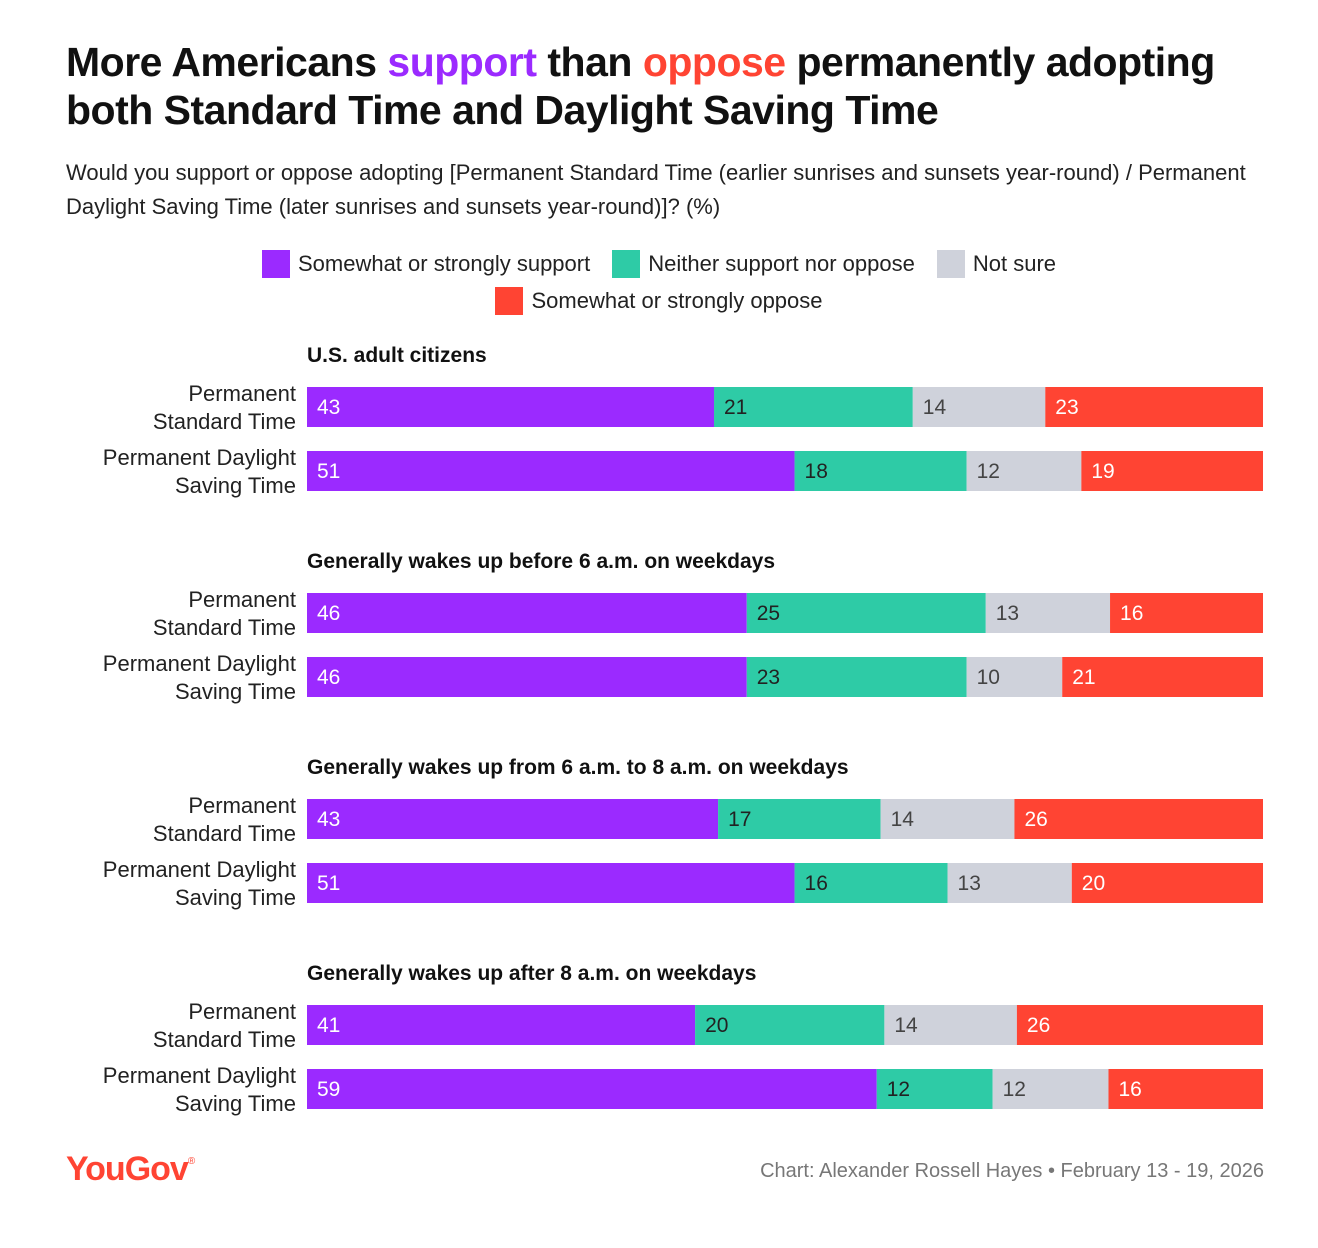 This screenshot has width=1318, height=1248. I want to click on legend-second-row: Somewhat or strongly oppose, so click(659, 301).